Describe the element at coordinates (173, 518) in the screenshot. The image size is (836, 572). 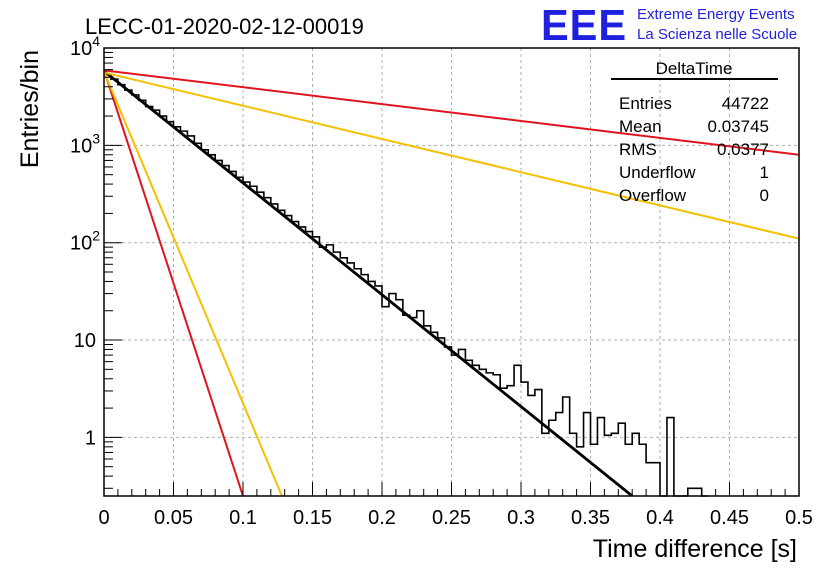
I see `x-tick-label: 0.05` at that location.